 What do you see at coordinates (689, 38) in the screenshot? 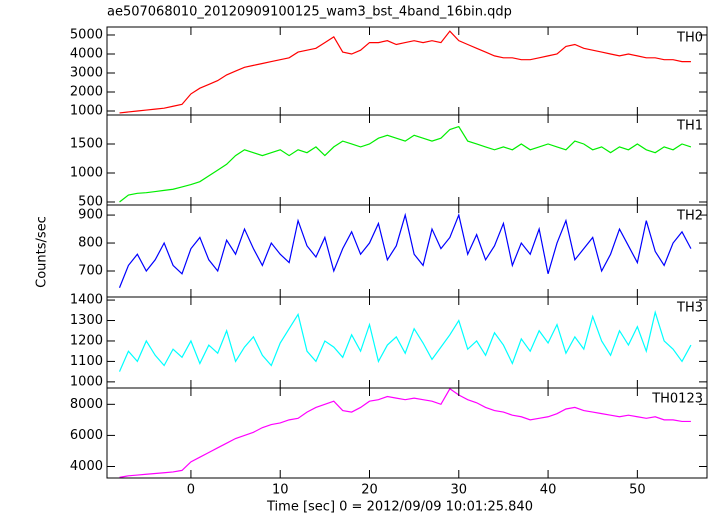
I see `panel-label: TH0` at bounding box center [689, 38].